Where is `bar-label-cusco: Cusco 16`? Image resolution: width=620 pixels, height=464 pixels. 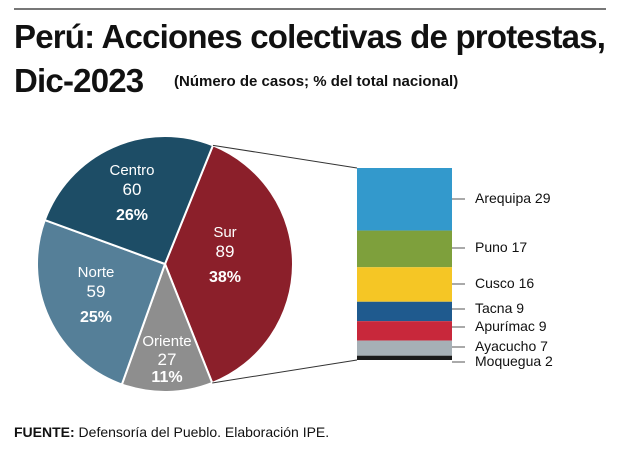 bar-label-cusco: Cusco 16 is located at coordinates (505, 283).